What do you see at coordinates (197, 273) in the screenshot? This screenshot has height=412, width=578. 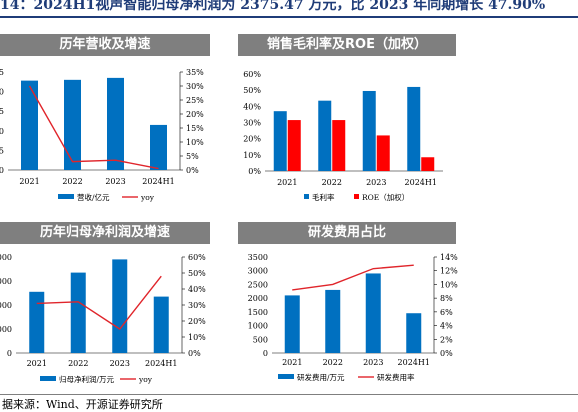 I see `y-right-tick-label: 50%` at bounding box center [197, 273].